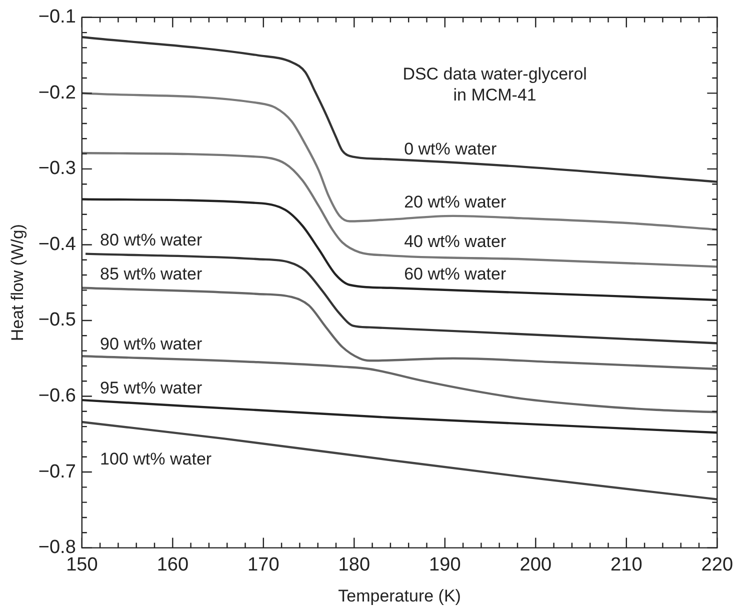 This screenshot has width=739, height=615. What do you see at coordinates (57, 471) in the screenshot?
I see `y-tick-label: −0.7` at bounding box center [57, 471].